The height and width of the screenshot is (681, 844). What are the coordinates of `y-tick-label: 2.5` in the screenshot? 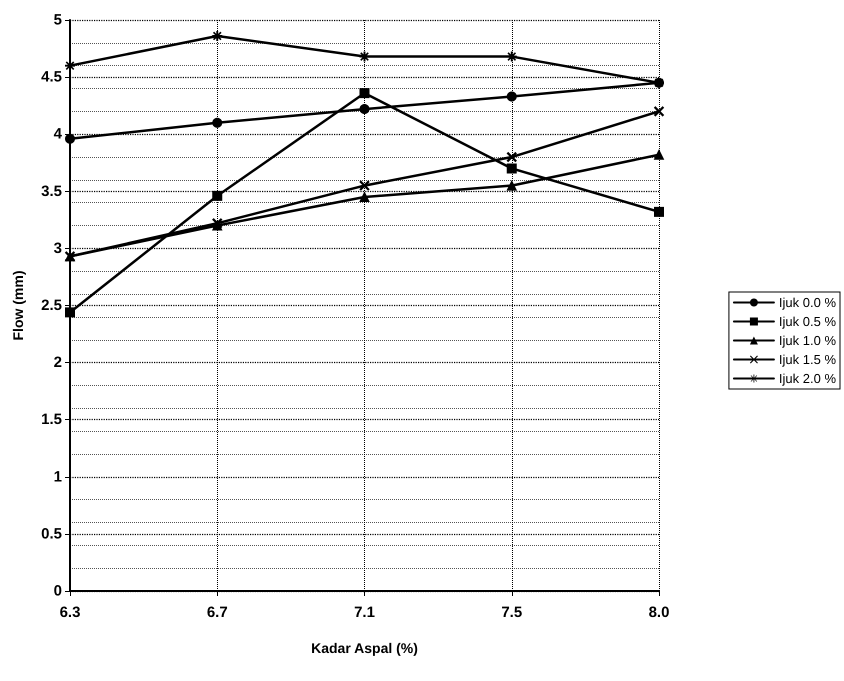 It's located at (51, 305).